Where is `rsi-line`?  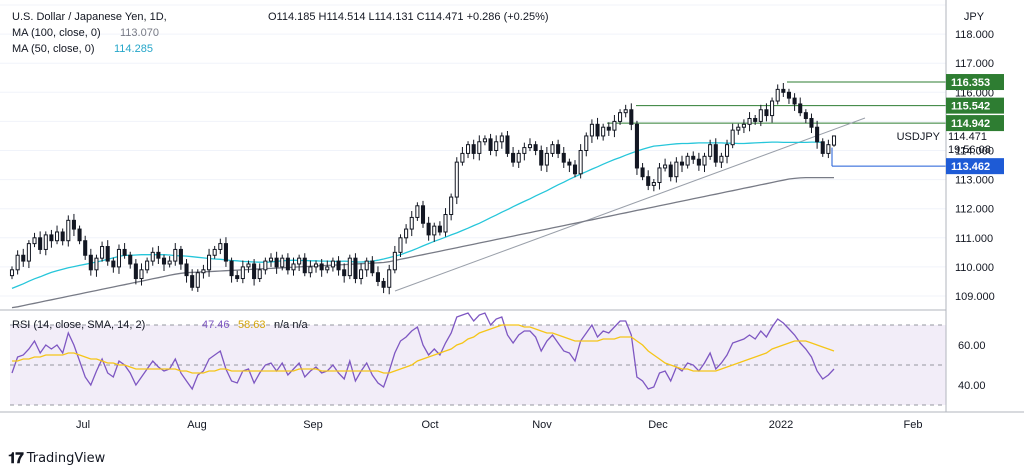 rsi-line is located at coordinates (423, 351).